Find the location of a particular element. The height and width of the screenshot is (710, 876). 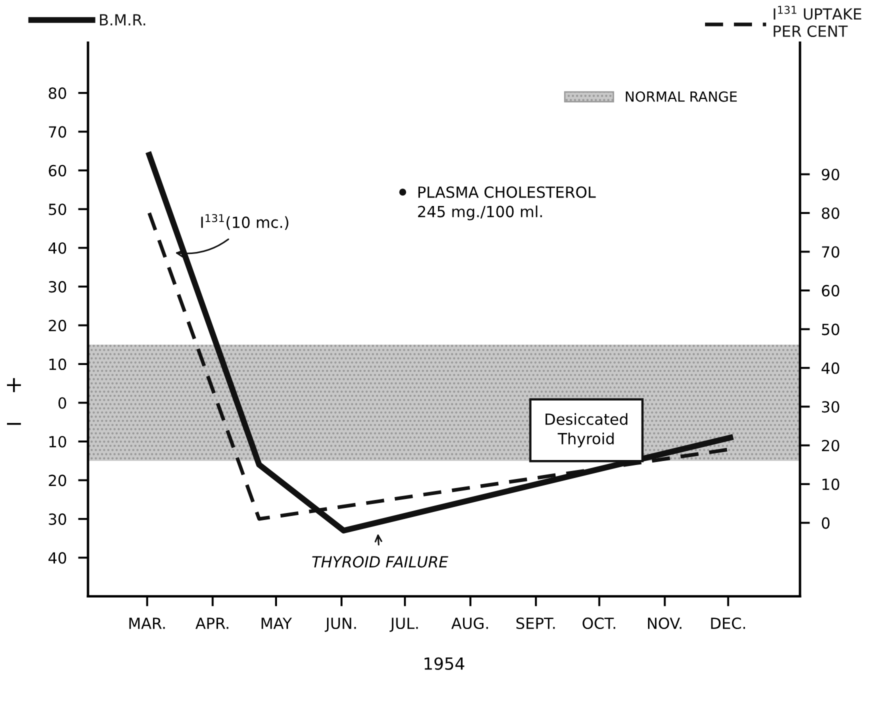

x-tick-label: APR. is located at coordinates (211, 623).